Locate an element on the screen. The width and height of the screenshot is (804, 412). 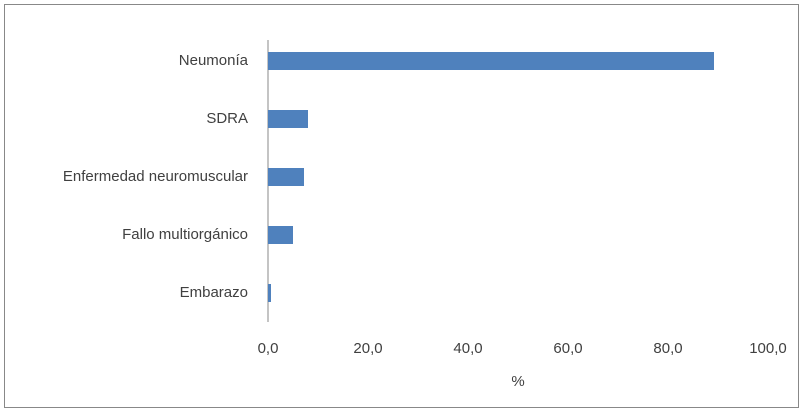
x-axis-label: % is located at coordinates (517, 381).